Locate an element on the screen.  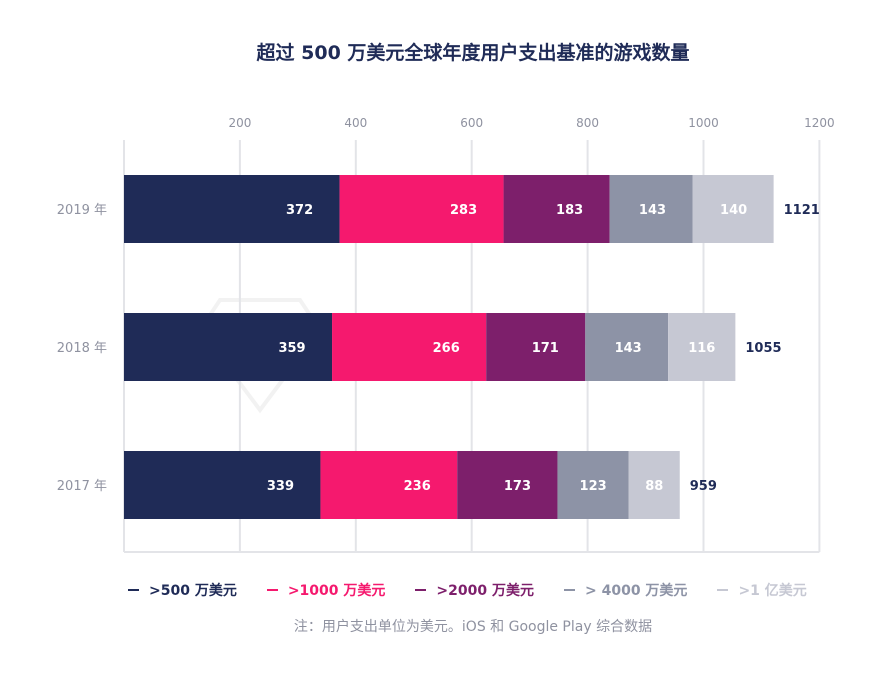
data-label: 339 is located at coordinates (280, 486).